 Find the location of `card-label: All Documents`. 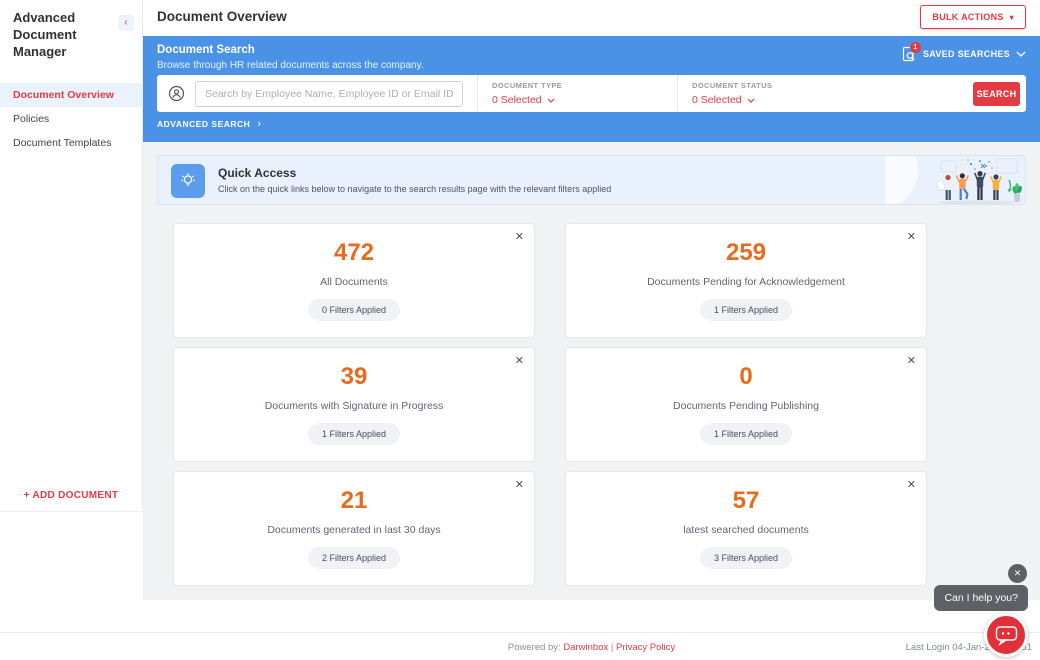

card-label: All Documents is located at coordinates (354, 282).